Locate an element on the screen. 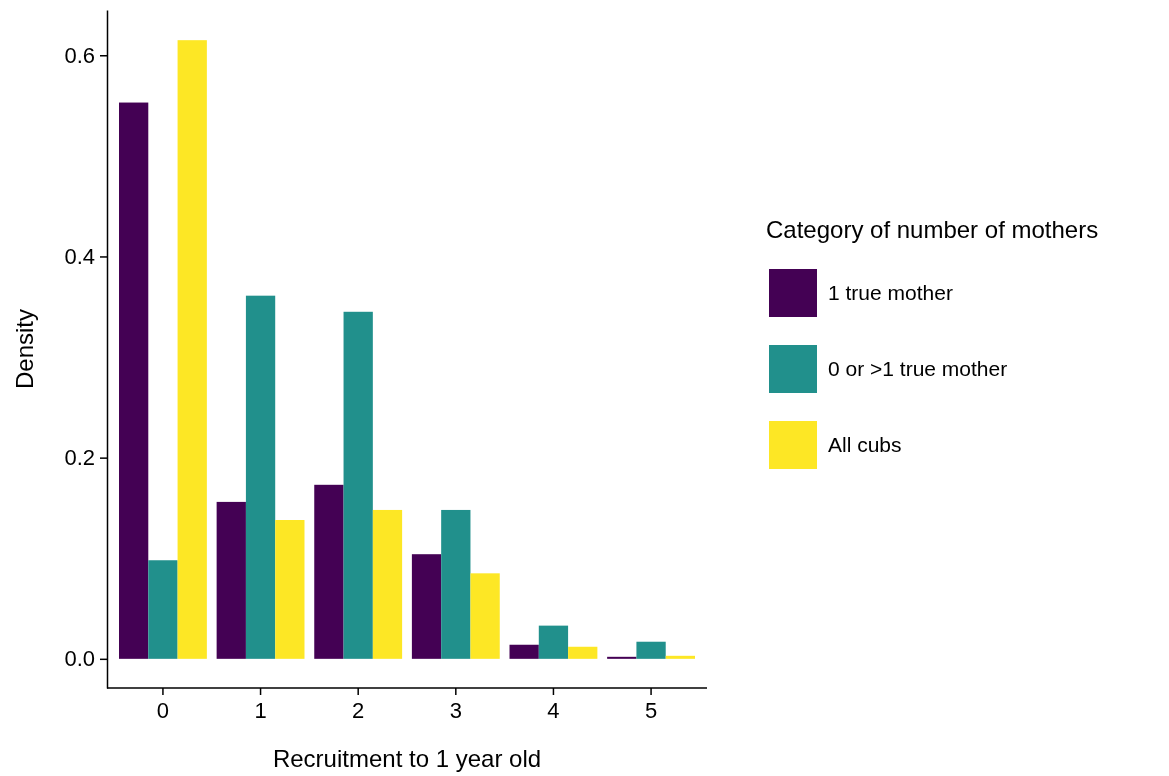 The width and height of the screenshot is (1169, 776). y-tick-label: 0.6 is located at coordinates (79, 55).